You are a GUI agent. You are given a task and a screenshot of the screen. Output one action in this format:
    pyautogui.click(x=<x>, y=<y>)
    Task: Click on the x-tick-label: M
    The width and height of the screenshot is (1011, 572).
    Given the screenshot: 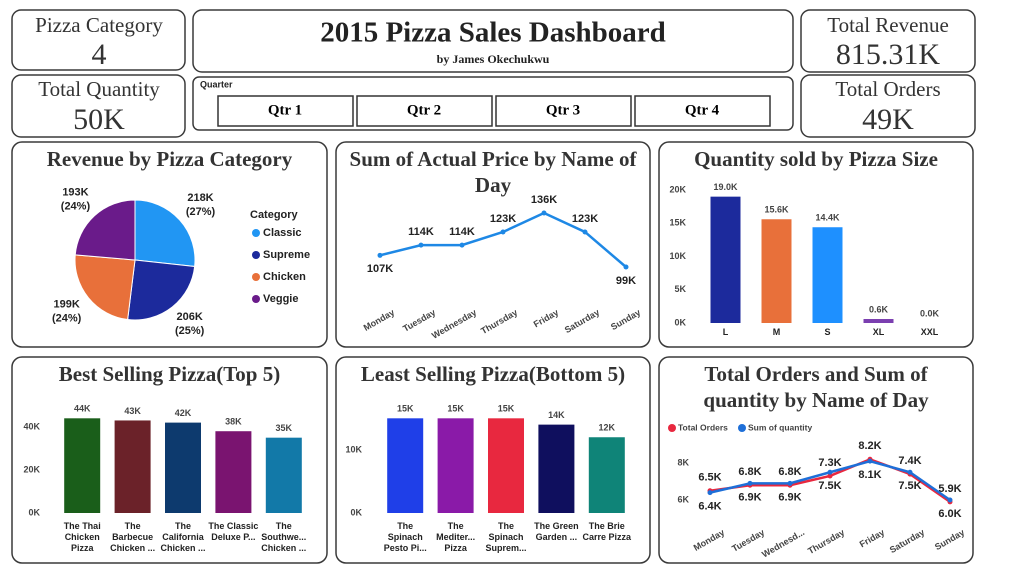 What is the action you would take?
    pyautogui.click(x=776, y=332)
    